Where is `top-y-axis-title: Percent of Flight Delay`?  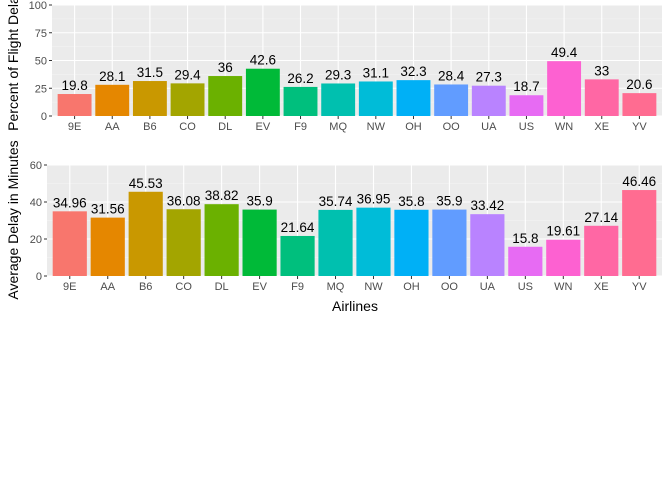 top-y-axis-title: Percent of Flight Delay is located at coordinates (13, 65).